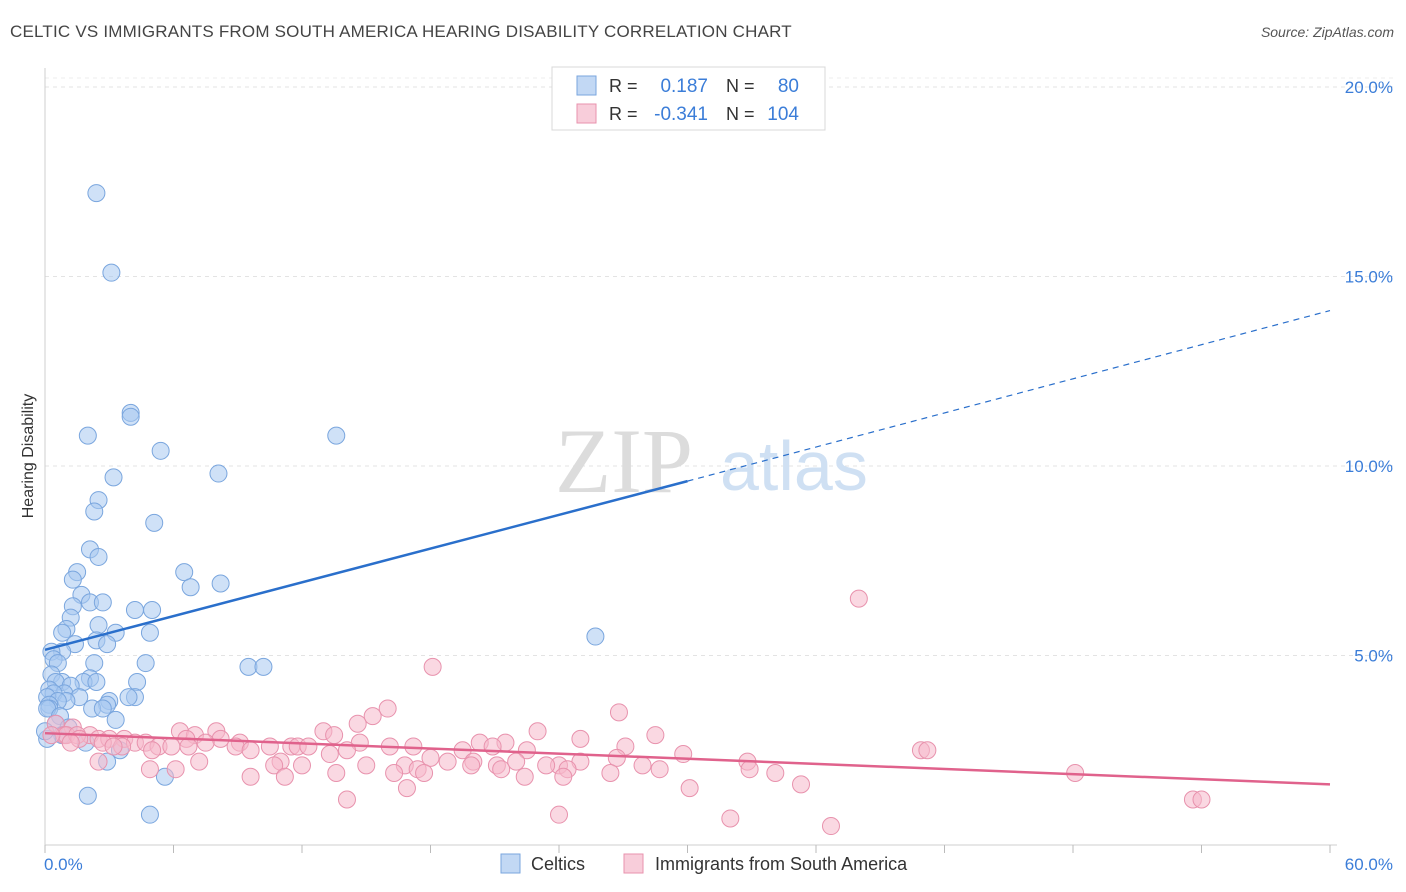  I want to click on immigrants-trend-line, so click(687, 758).